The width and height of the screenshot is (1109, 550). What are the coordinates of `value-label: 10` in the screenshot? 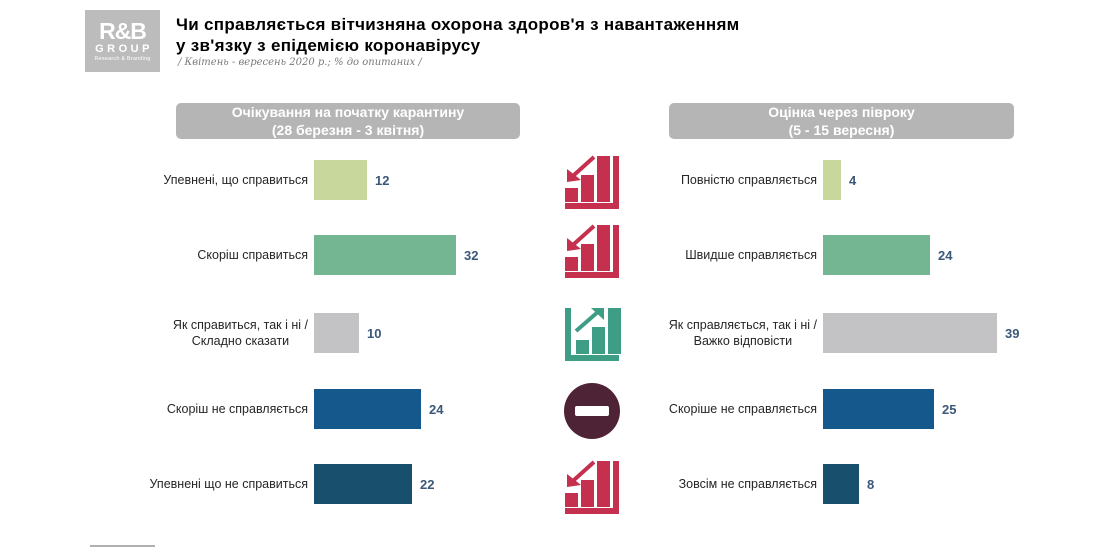 It's located at (374, 333).